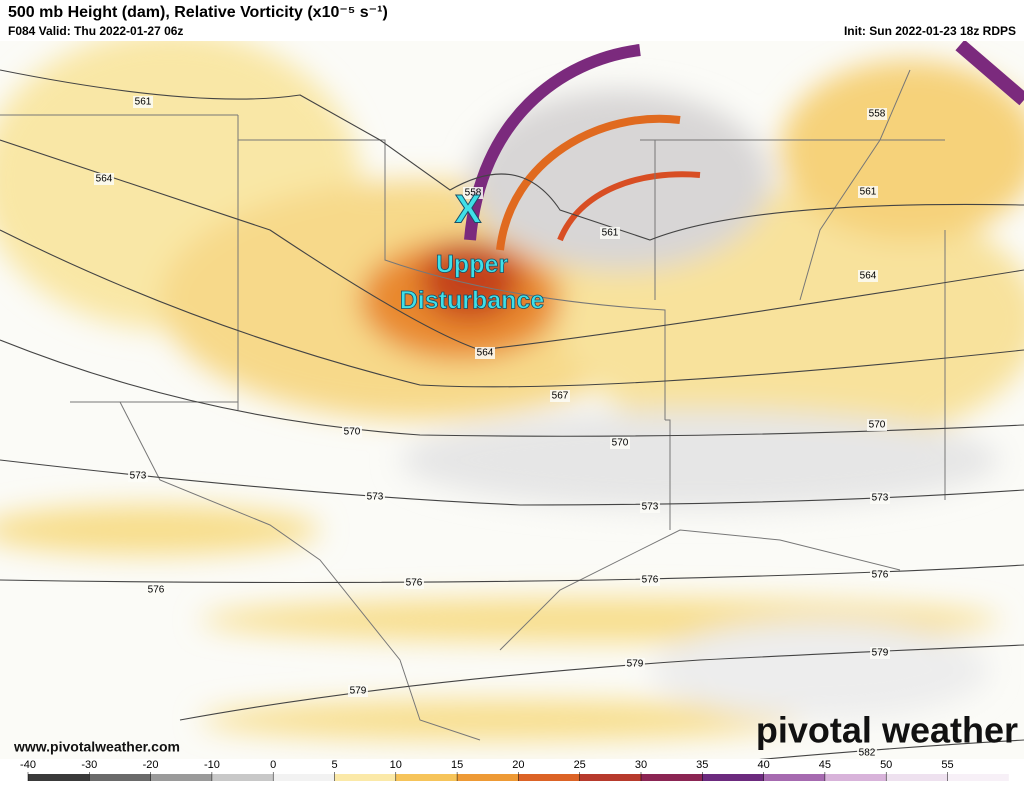 The width and height of the screenshot is (1024, 786). I want to click on init-time: Init: Sun 2022-01-23 18z RDPS, so click(930, 31).